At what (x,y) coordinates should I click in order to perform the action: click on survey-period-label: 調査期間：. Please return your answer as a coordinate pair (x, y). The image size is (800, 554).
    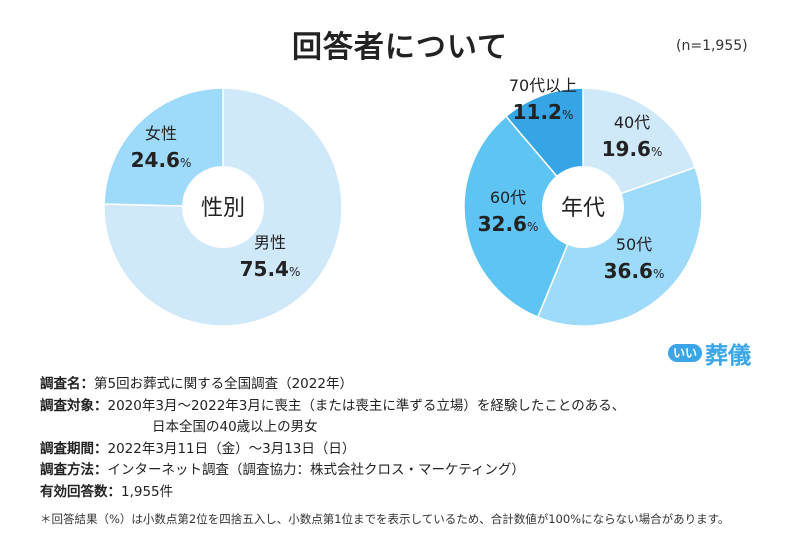
    Looking at the image, I should click on (74, 448).